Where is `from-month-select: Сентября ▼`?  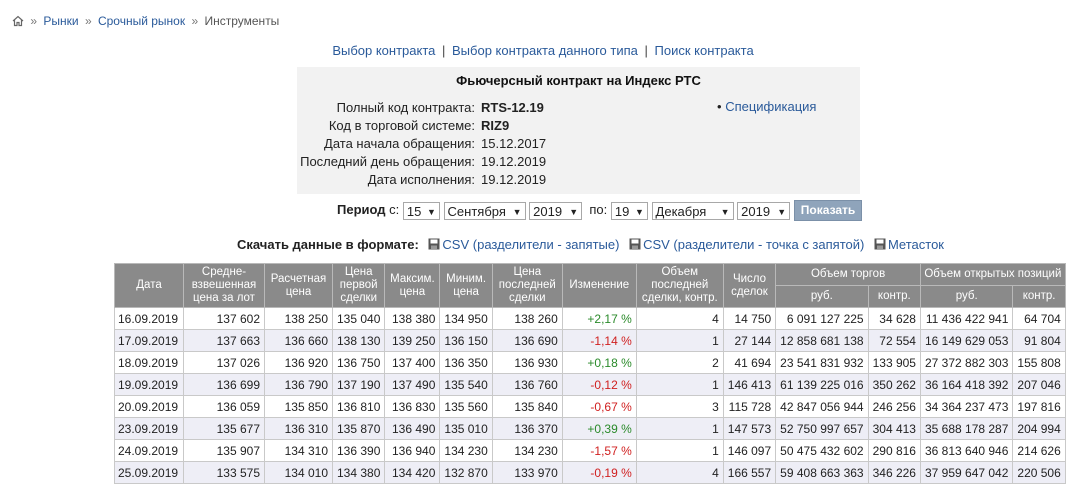
from-month-select: Сентября ▼ is located at coordinates (484, 210).